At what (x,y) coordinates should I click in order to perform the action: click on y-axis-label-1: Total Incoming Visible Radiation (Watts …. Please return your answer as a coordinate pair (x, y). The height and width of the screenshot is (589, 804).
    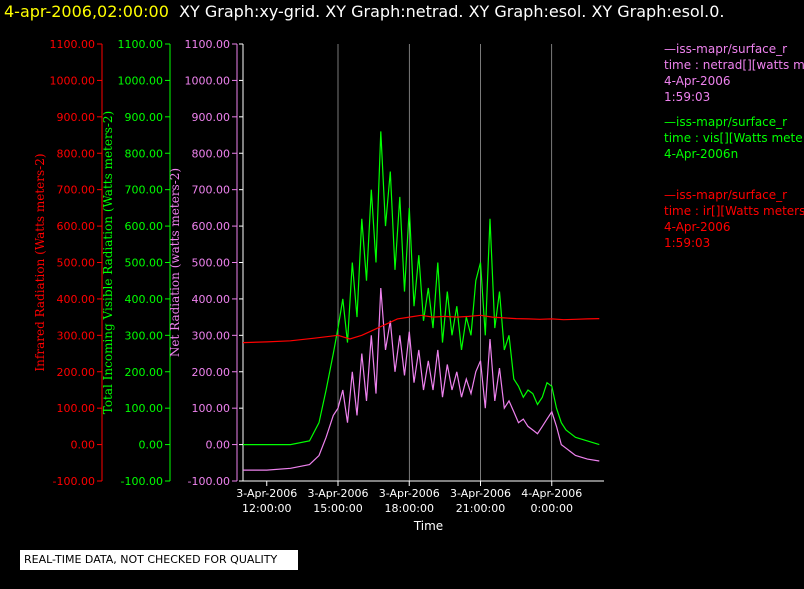
    Looking at the image, I should click on (108, 263).